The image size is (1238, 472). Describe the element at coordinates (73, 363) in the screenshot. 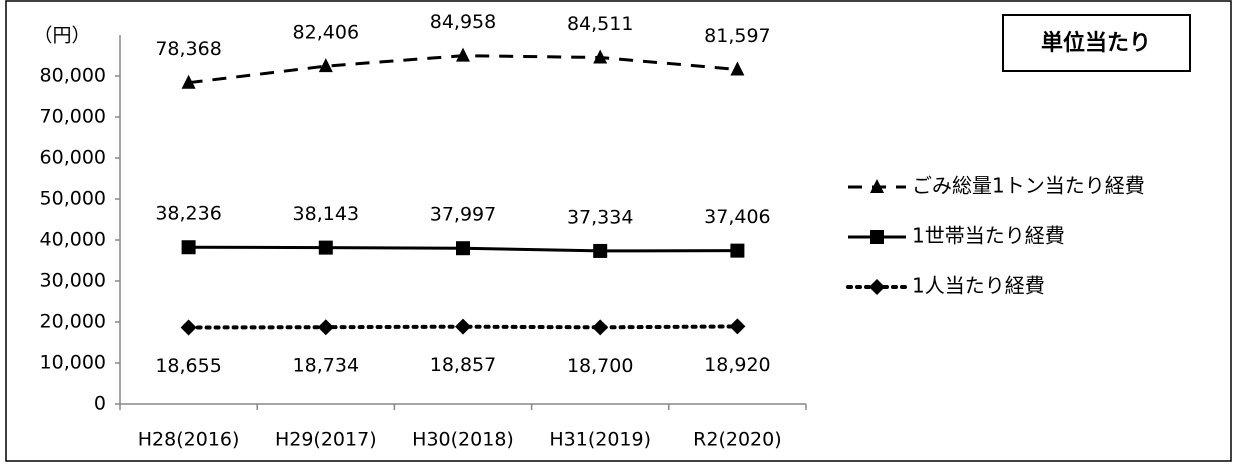

I see `y-tick-label: 10,000` at that location.